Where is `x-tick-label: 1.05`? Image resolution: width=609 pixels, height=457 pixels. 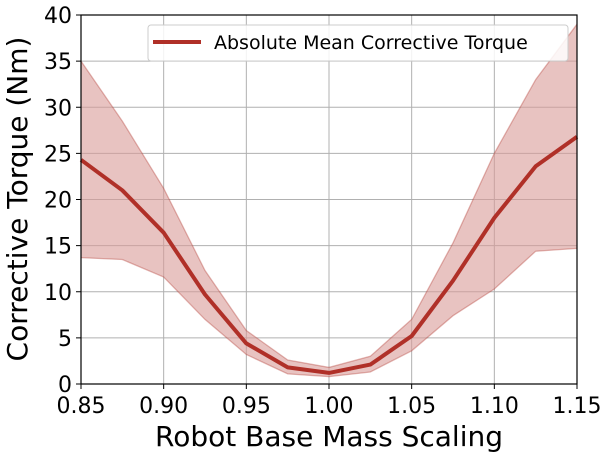
x-tick-label: 1.05 is located at coordinates (411, 406).